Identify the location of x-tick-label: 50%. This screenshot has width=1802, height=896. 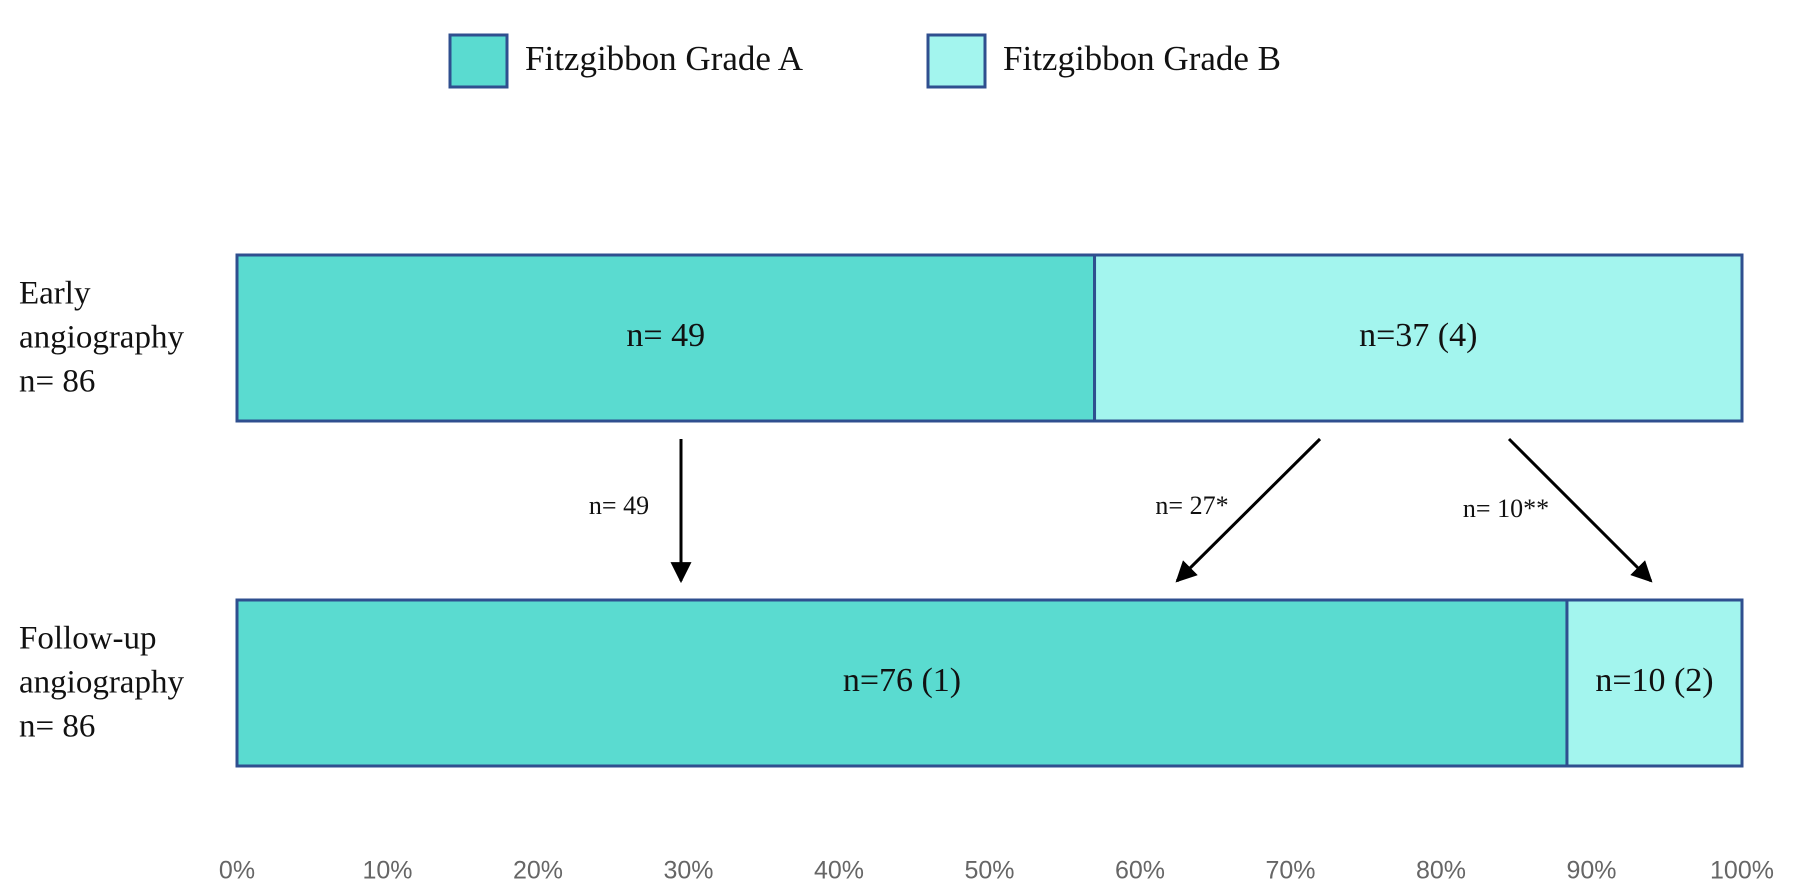
(989, 871).